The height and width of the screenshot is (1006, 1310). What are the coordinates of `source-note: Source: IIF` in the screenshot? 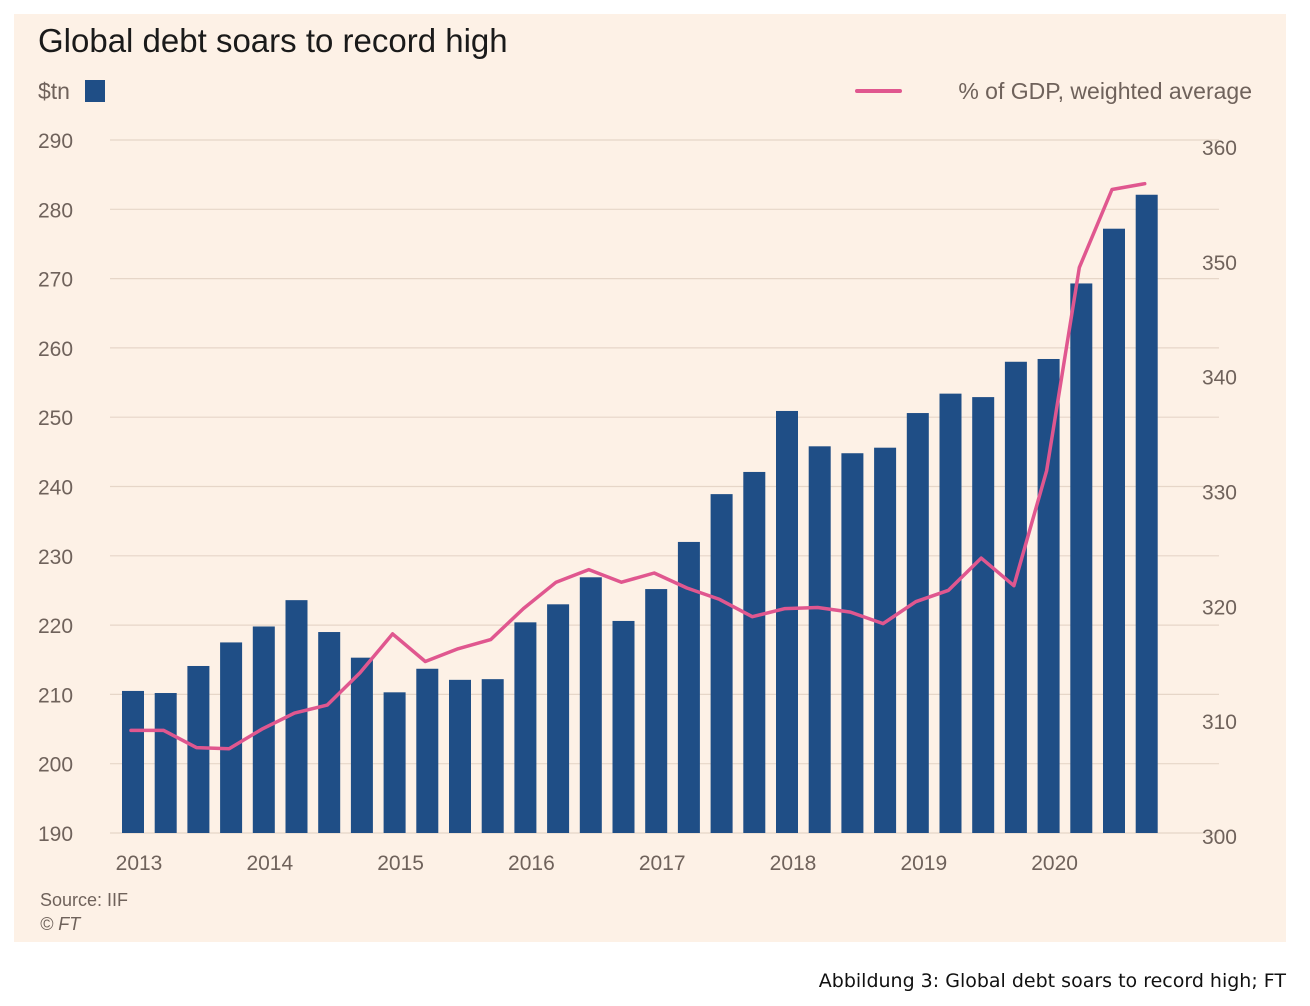 It's located at (84, 900).